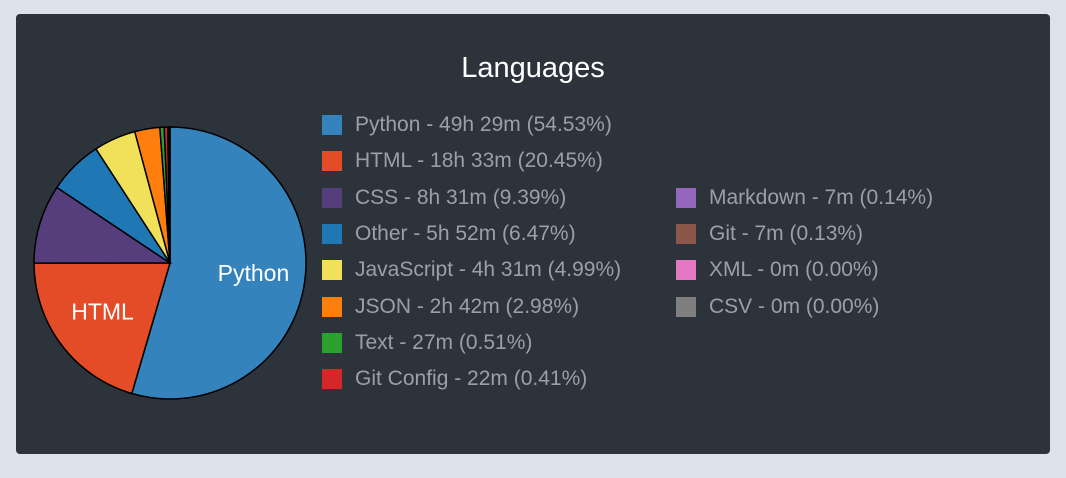  Describe the element at coordinates (102, 312) in the screenshot. I see `slice-label-html: HTML` at that location.